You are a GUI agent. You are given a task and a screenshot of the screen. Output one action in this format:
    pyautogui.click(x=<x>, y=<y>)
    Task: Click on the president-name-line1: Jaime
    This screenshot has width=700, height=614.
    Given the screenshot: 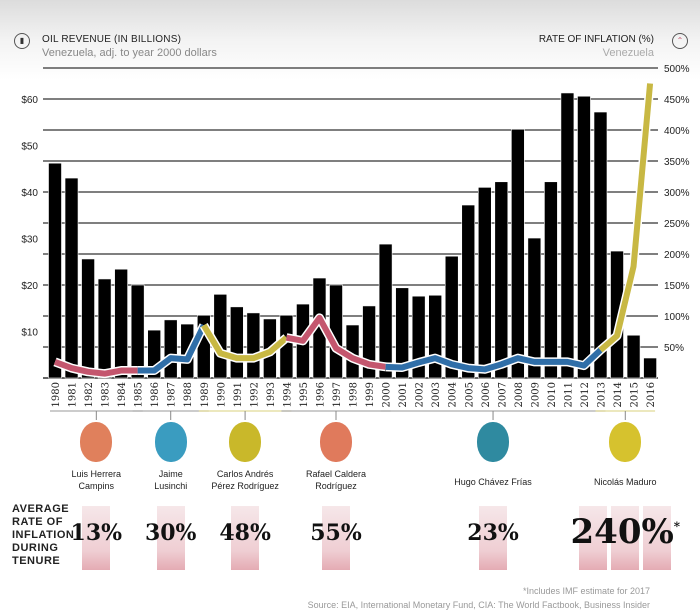 What is the action you would take?
    pyautogui.click(x=170, y=474)
    